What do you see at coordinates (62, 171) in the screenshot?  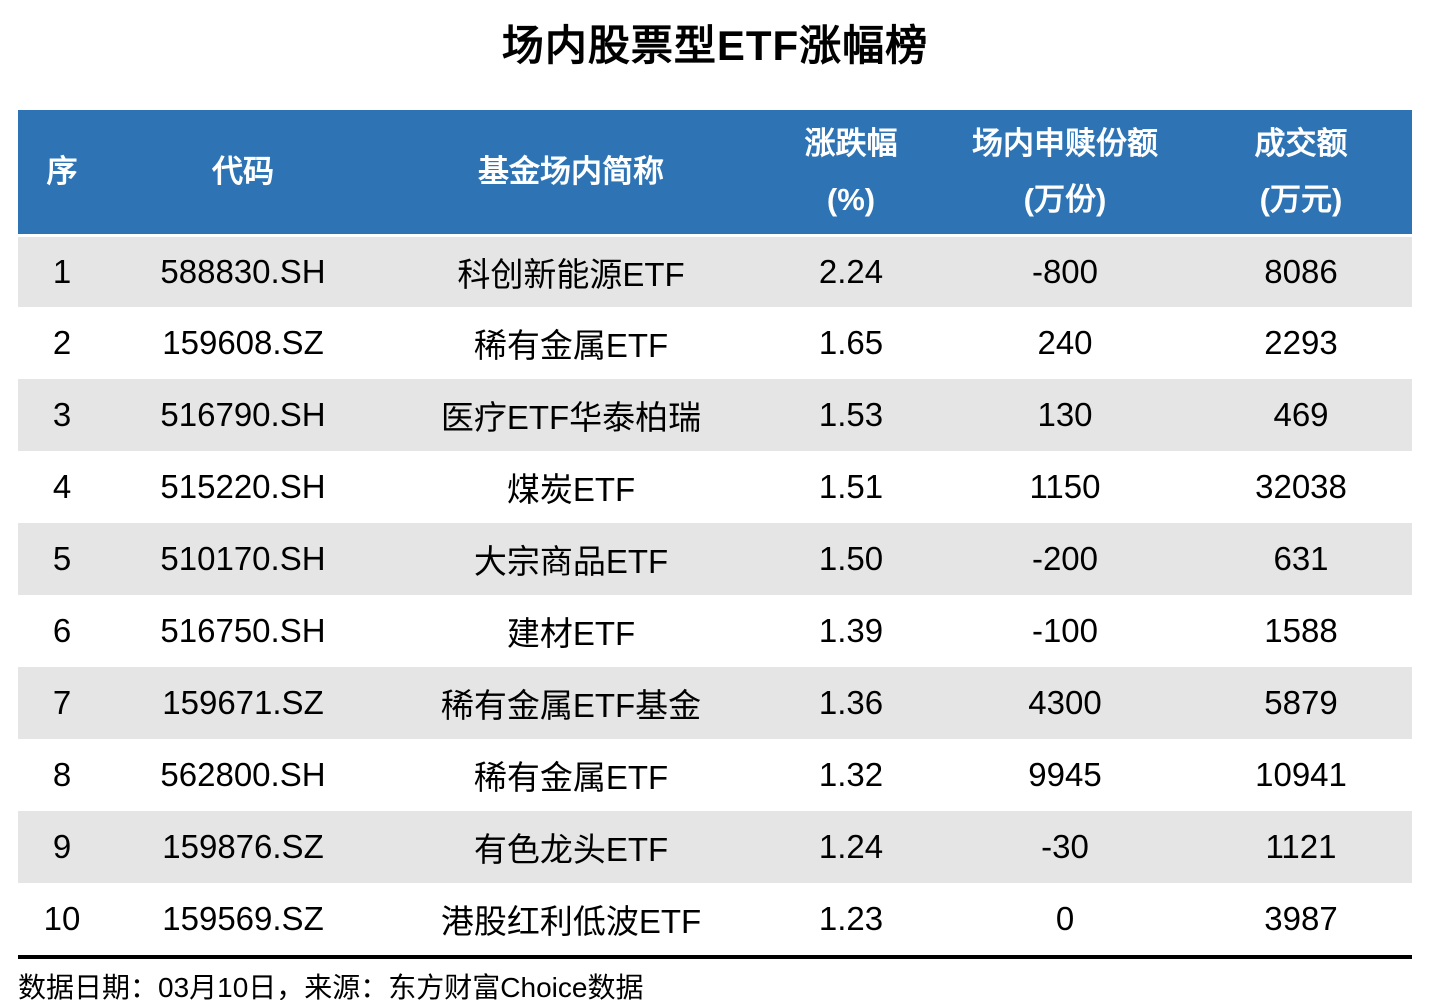 I see `col-header-rank-label: 序` at bounding box center [62, 171].